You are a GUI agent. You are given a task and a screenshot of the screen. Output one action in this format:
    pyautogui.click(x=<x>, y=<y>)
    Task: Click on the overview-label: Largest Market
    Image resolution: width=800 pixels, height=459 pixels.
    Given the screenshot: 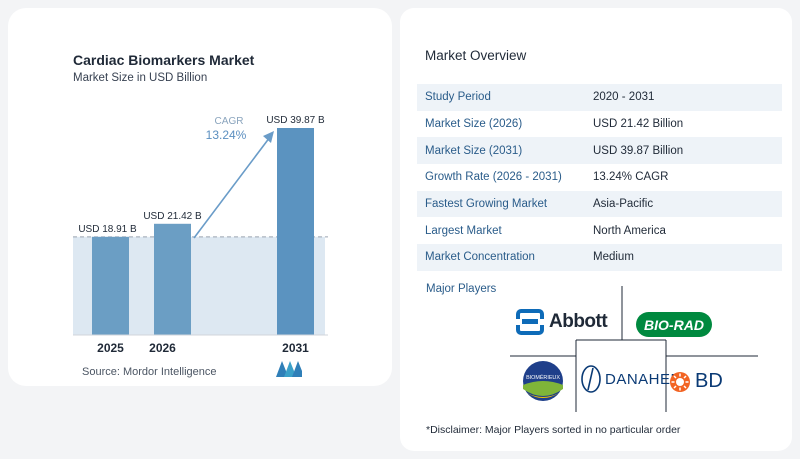 What is the action you would take?
    pyautogui.click(x=463, y=230)
    